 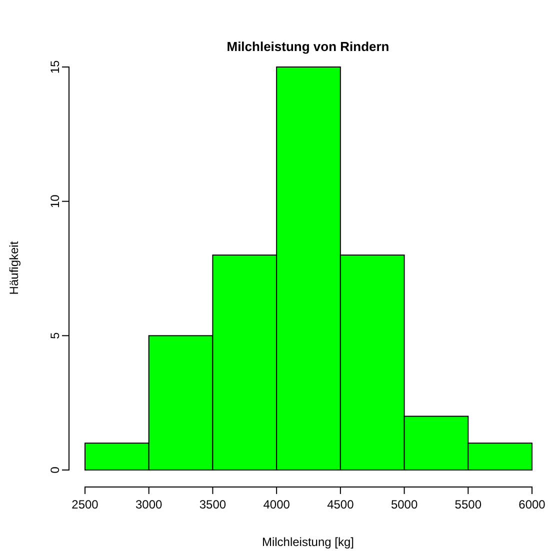 I want to click on y-axis-title: Häufigkeit, so click(x=14, y=267).